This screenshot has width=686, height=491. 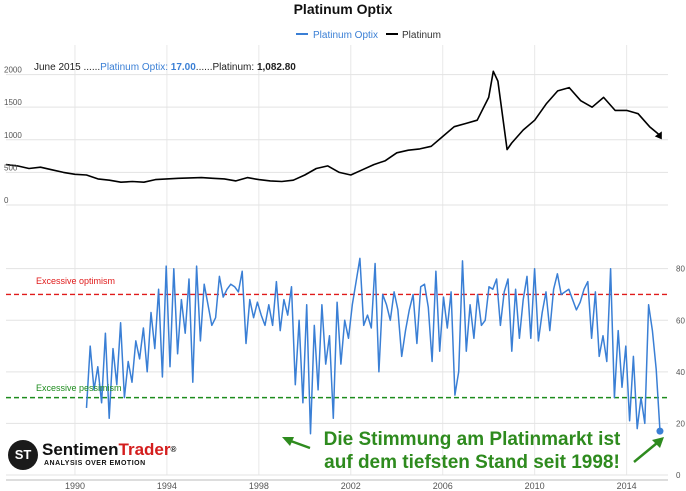 I want to click on legend: Platinum Optix Platinum, so click(x=368, y=35).